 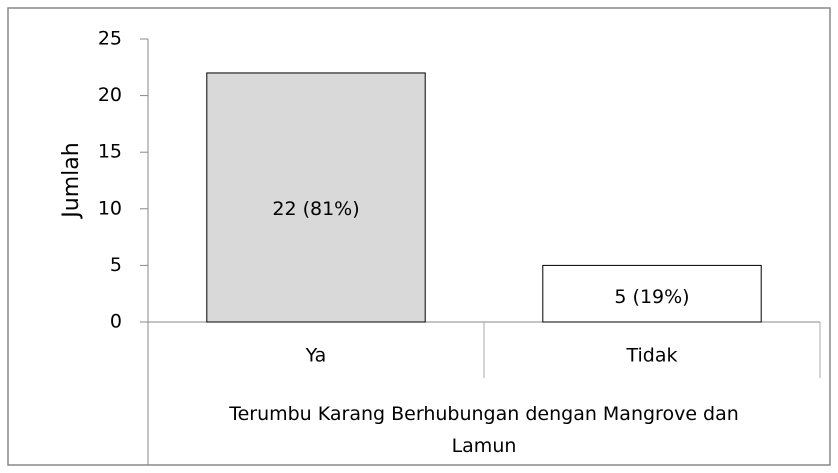 I want to click on y-tick-label: 10, so click(x=110, y=208).